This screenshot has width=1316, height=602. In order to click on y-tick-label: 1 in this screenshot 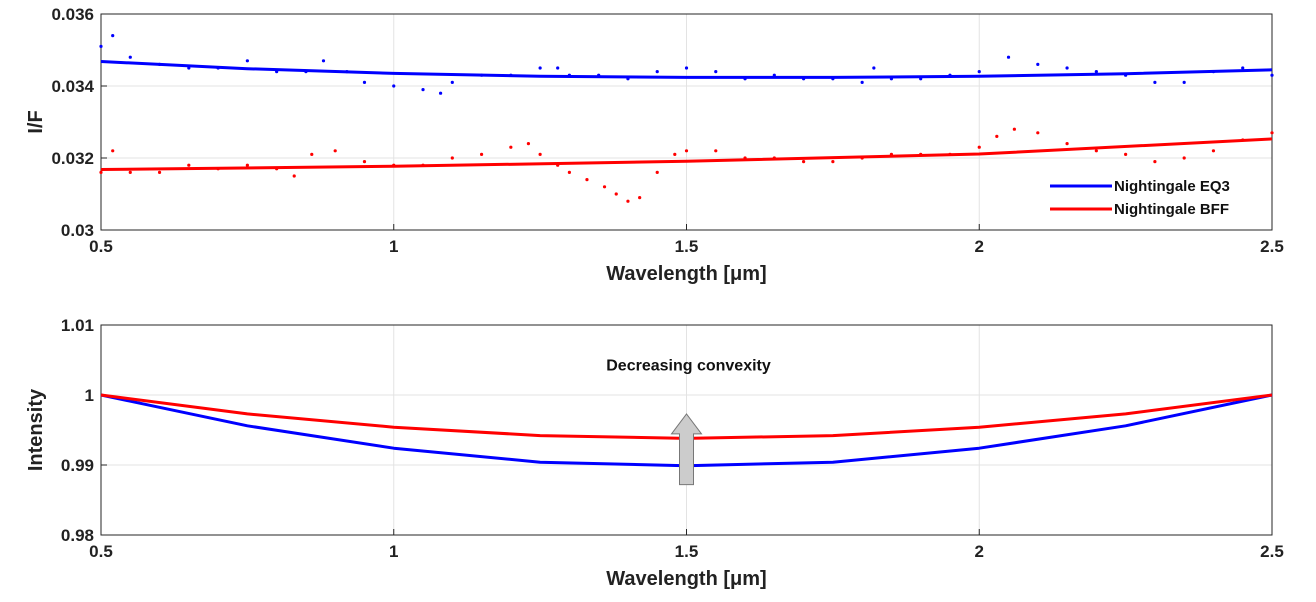, I will do `click(89, 395)`.